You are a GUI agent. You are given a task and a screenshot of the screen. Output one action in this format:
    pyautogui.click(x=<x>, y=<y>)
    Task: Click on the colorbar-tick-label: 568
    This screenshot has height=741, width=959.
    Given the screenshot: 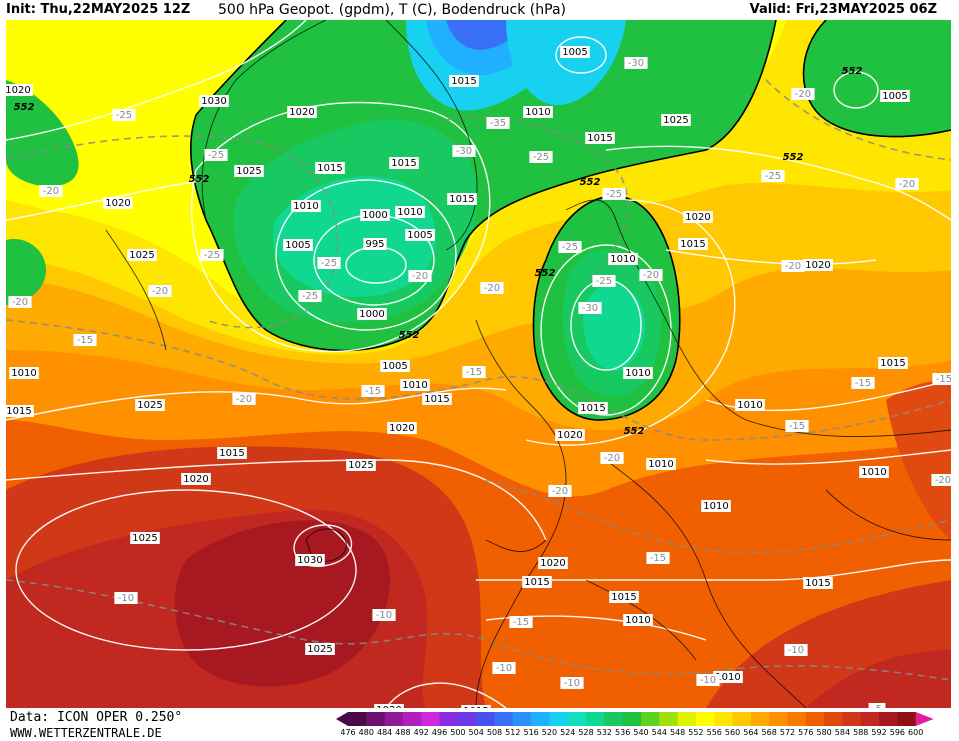 What is the action you would take?
    pyautogui.click(x=769, y=732)
    